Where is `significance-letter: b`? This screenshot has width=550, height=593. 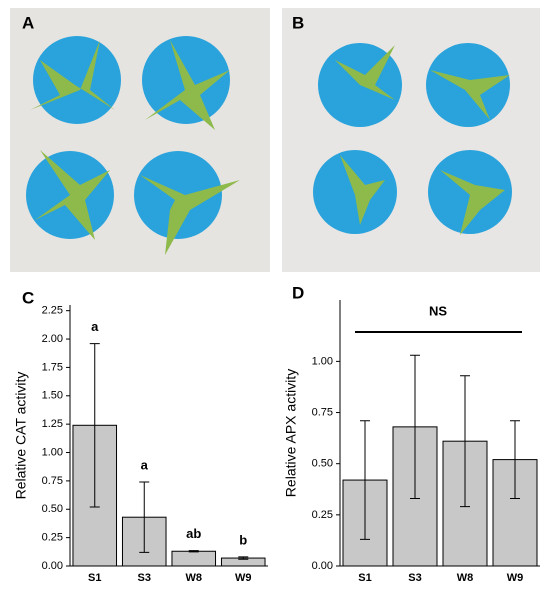
significance-letter: b is located at coordinates (243, 539).